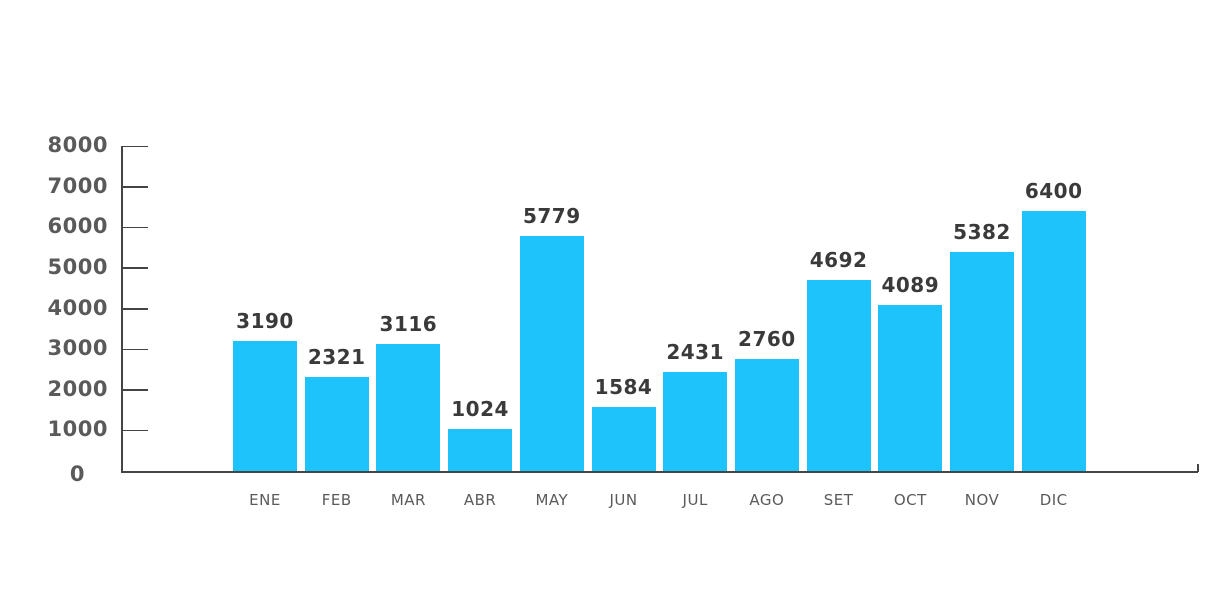 This screenshot has width=1226, height=594. What do you see at coordinates (480, 450) in the screenshot?
I see `bar-abr` at bounding box center [480, 450].